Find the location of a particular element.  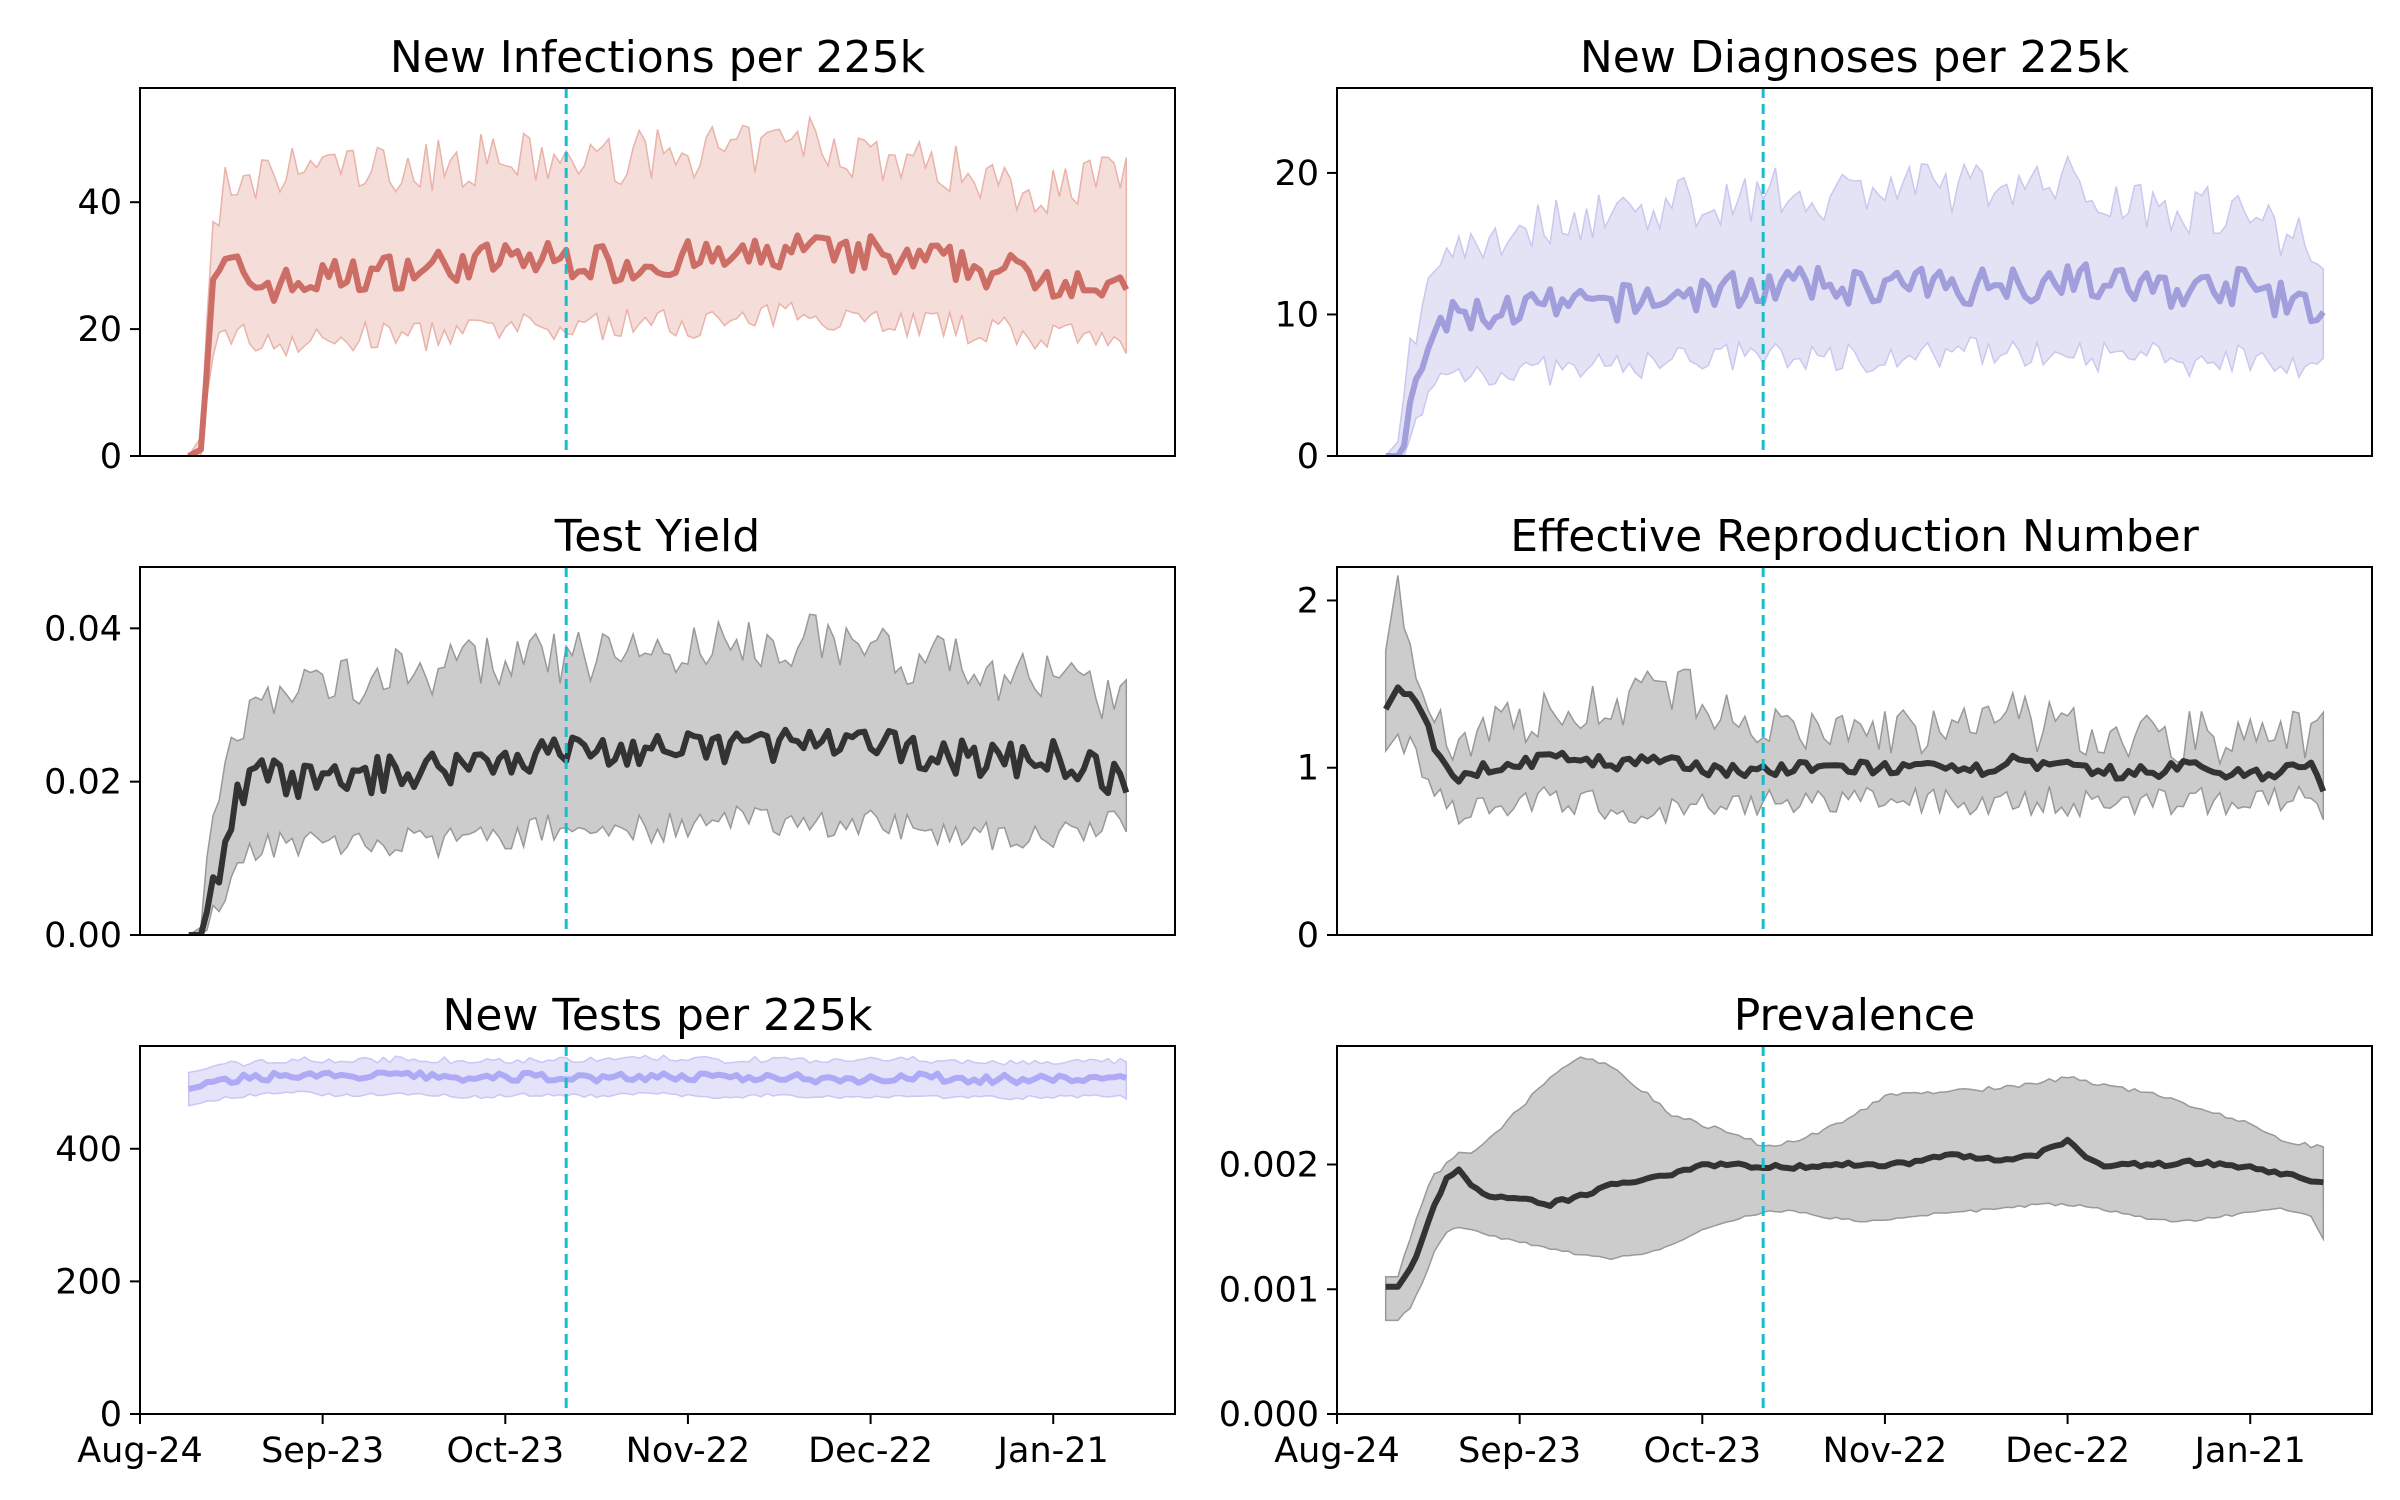

y-tick-label: 10 is located at coordinates (1296, 315).